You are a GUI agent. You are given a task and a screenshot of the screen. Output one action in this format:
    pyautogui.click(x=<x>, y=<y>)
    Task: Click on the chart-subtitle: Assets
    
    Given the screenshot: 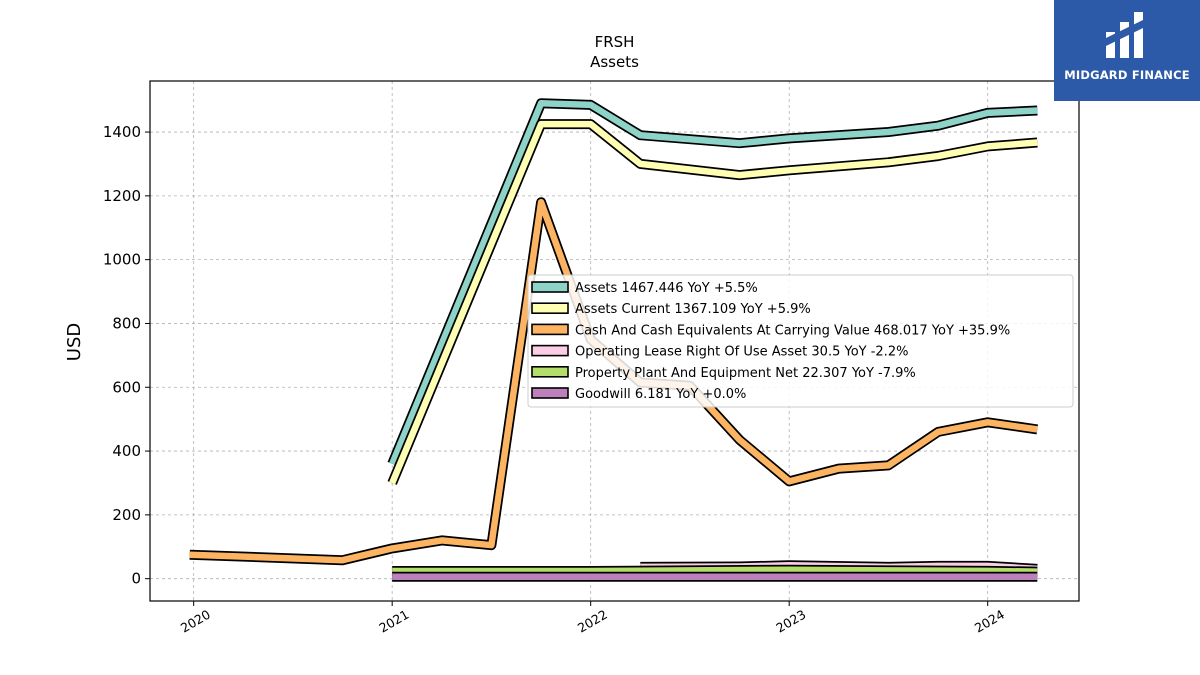 What is the action you would take?
    pyautogui.click(x=614, y=62)
    